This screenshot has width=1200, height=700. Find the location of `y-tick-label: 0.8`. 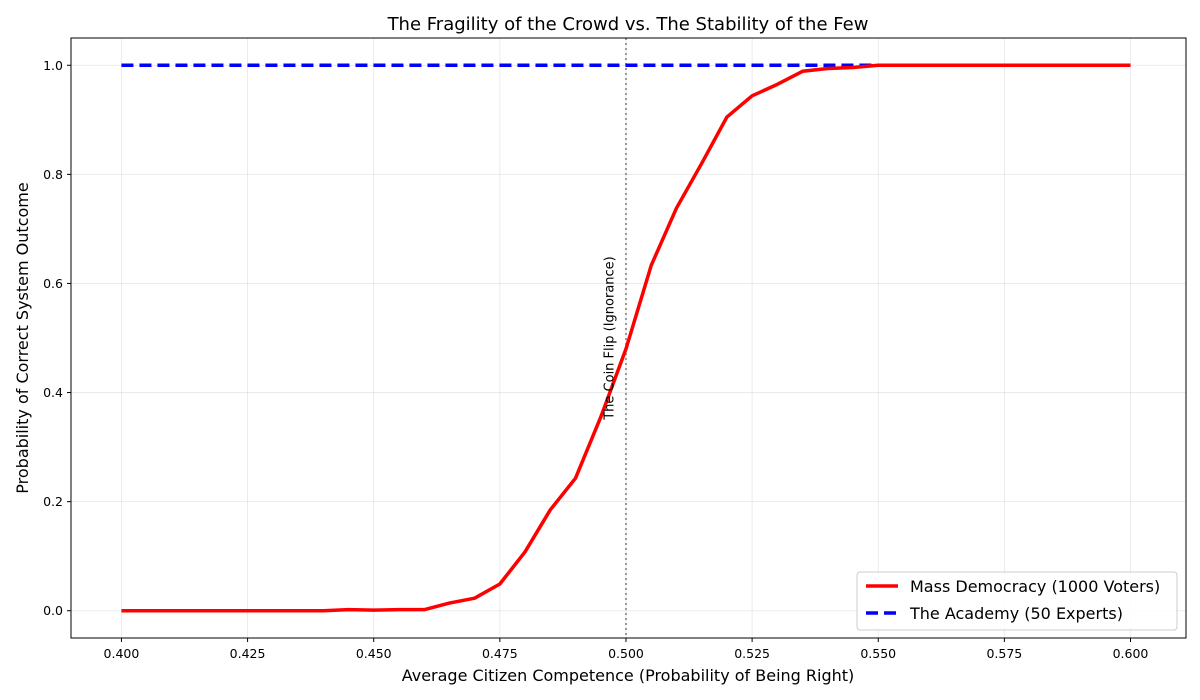

y-tick-label: 0.8 is located at coordinates (53, 174).